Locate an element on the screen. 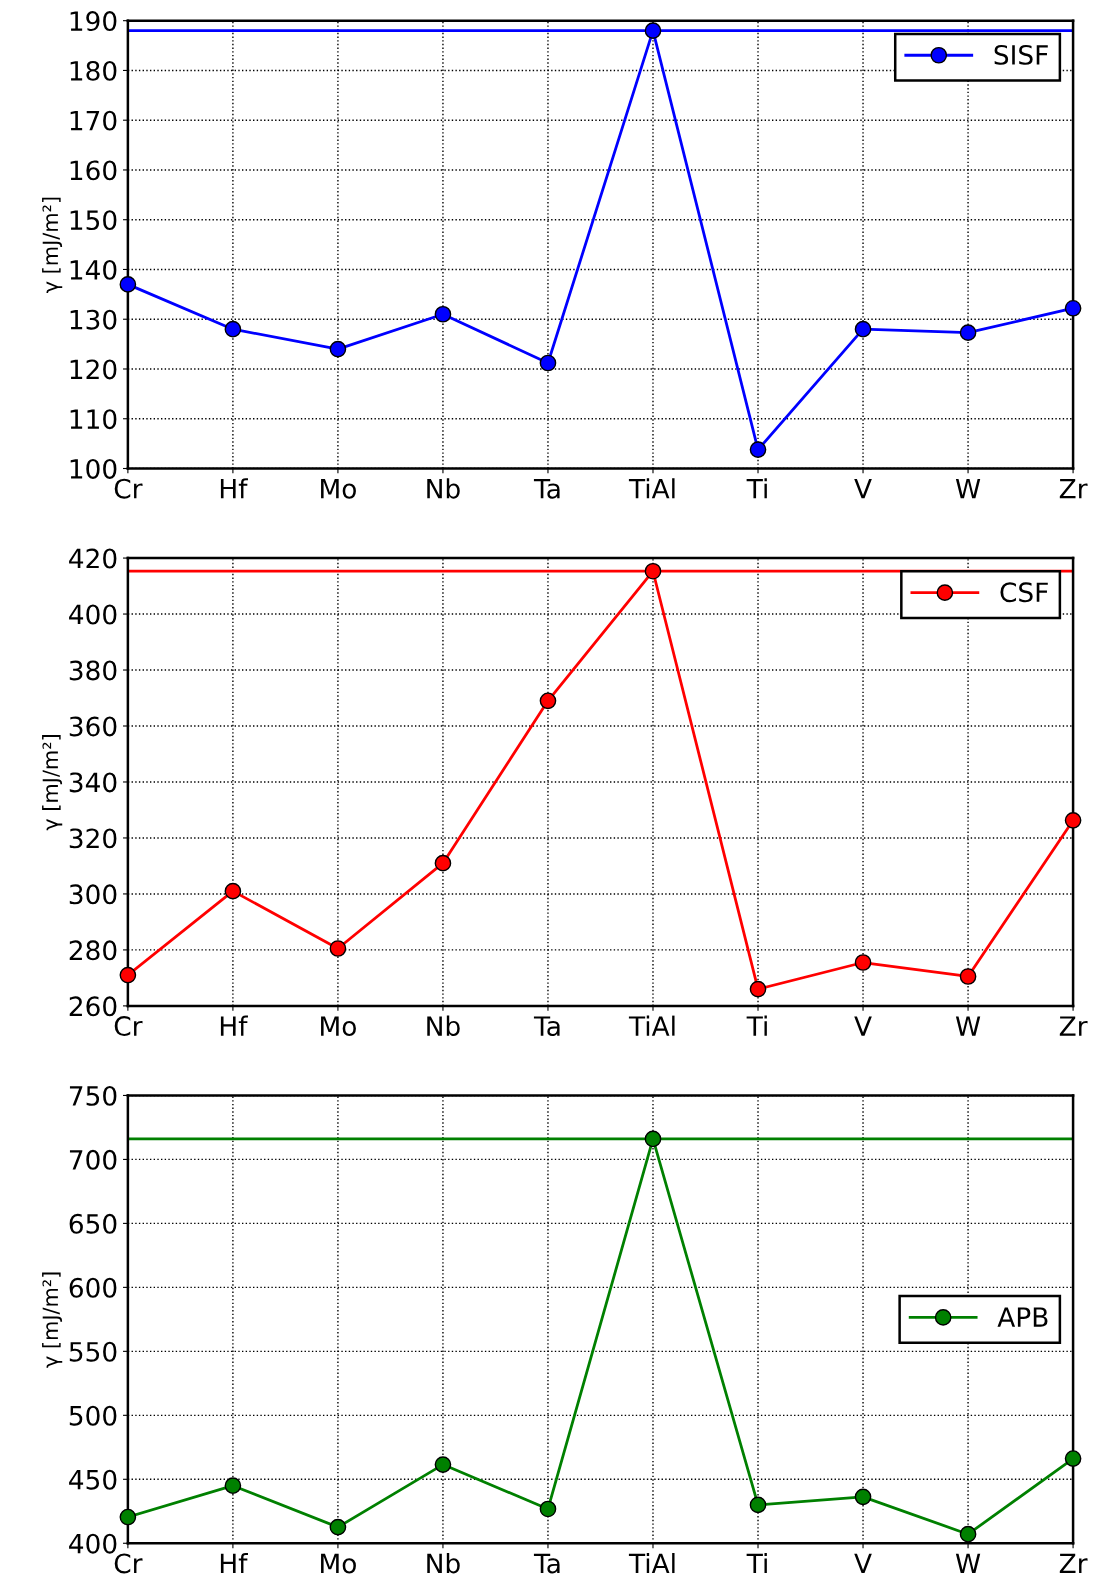 This screenshot has height=1591, width=1112. y-tick-label: 380 is located at coordinates (93, 670).